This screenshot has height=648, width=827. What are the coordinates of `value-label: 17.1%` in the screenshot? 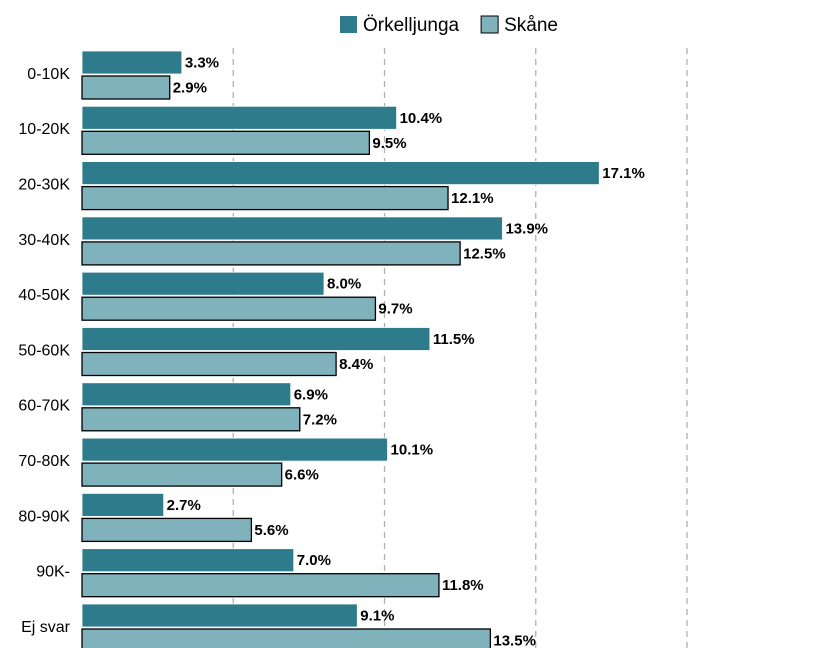 It's located at (623, 173).